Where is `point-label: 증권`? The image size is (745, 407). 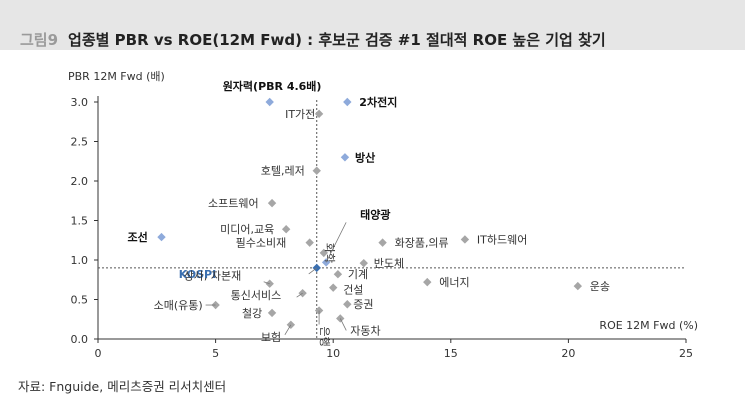
point-label: 증권 is located at coordinates (363, 304).